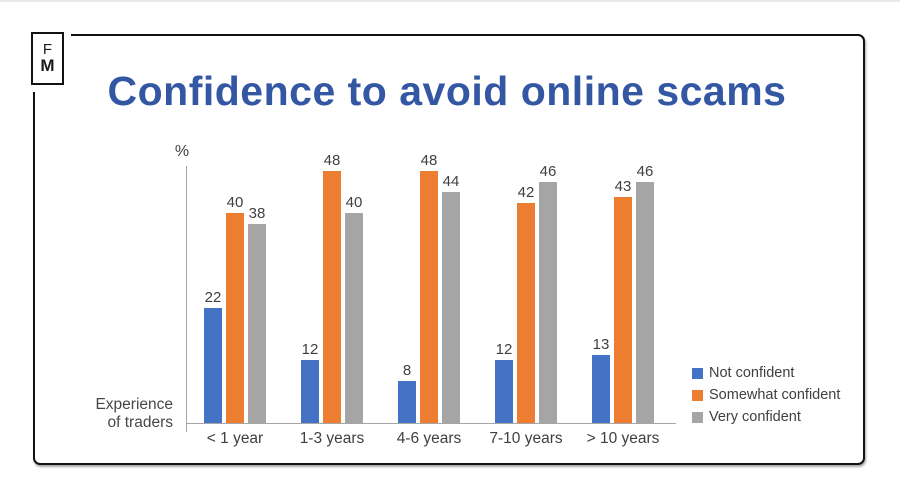 This screenshot has height=499, width=900. I want to click on legend-item-very-confident: Very confident, so click(766, 417).